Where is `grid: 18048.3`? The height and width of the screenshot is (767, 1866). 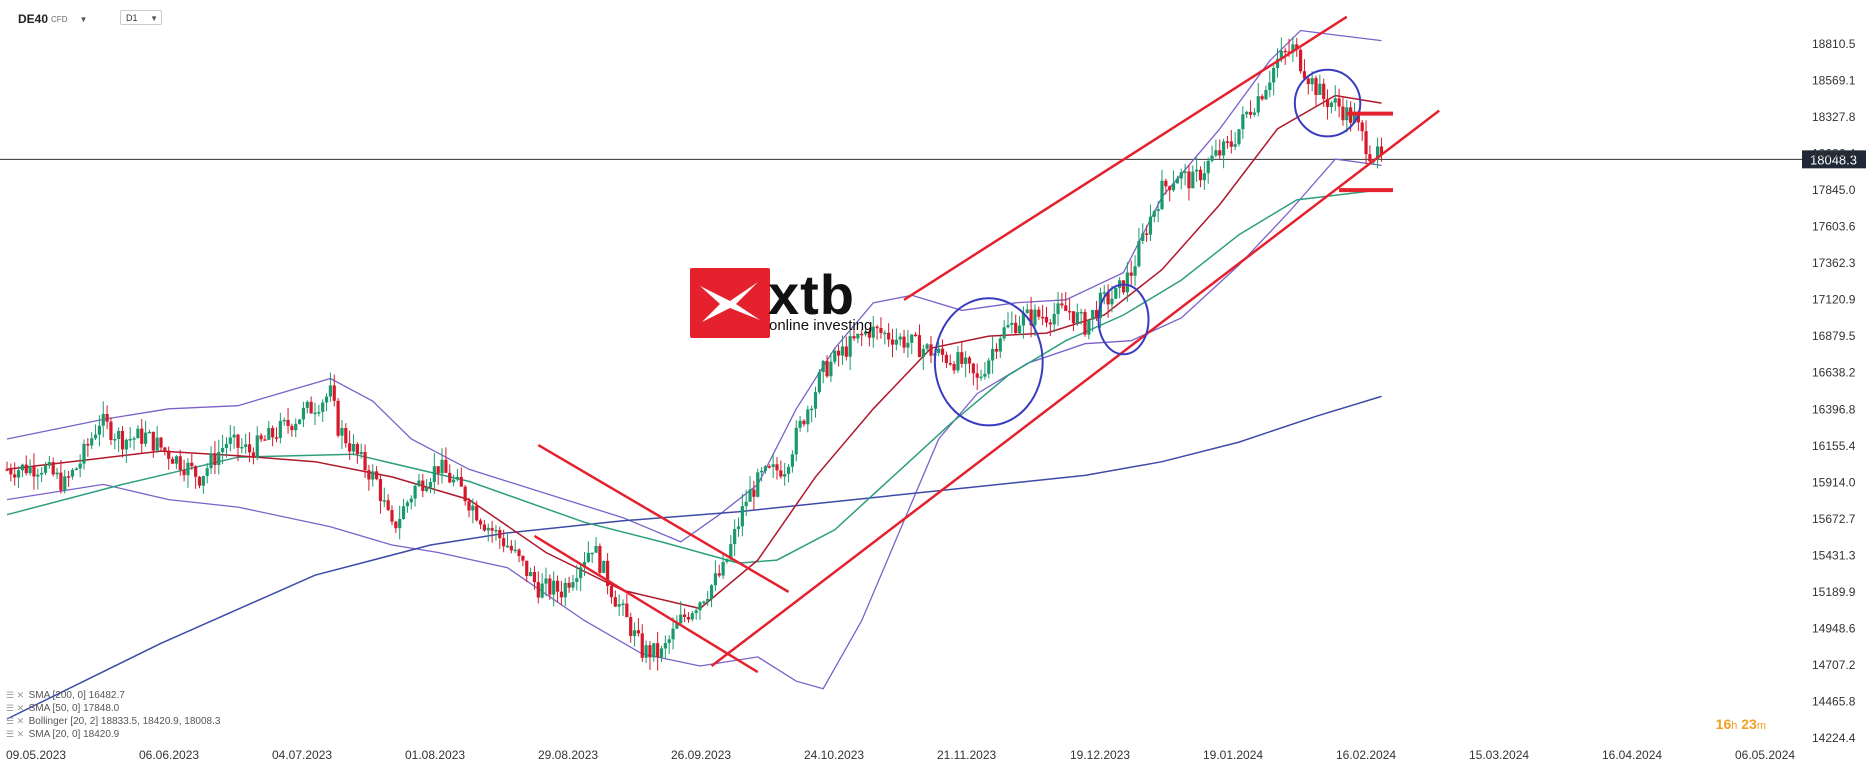 grid: 18048.3 is located at coordinates (933, 159).